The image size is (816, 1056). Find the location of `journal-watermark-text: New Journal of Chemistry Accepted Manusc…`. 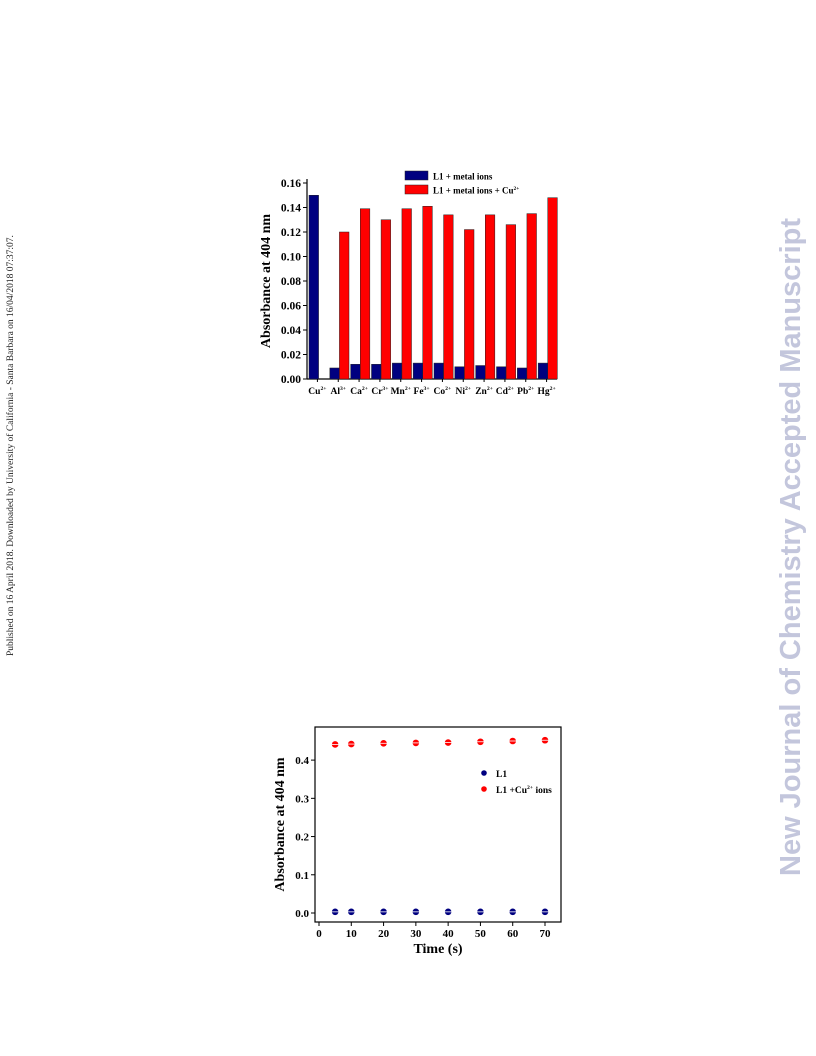

journal-watermark-text: New Journal of Chemistry Accepted Manusc… is located at coordinates (791, 546).